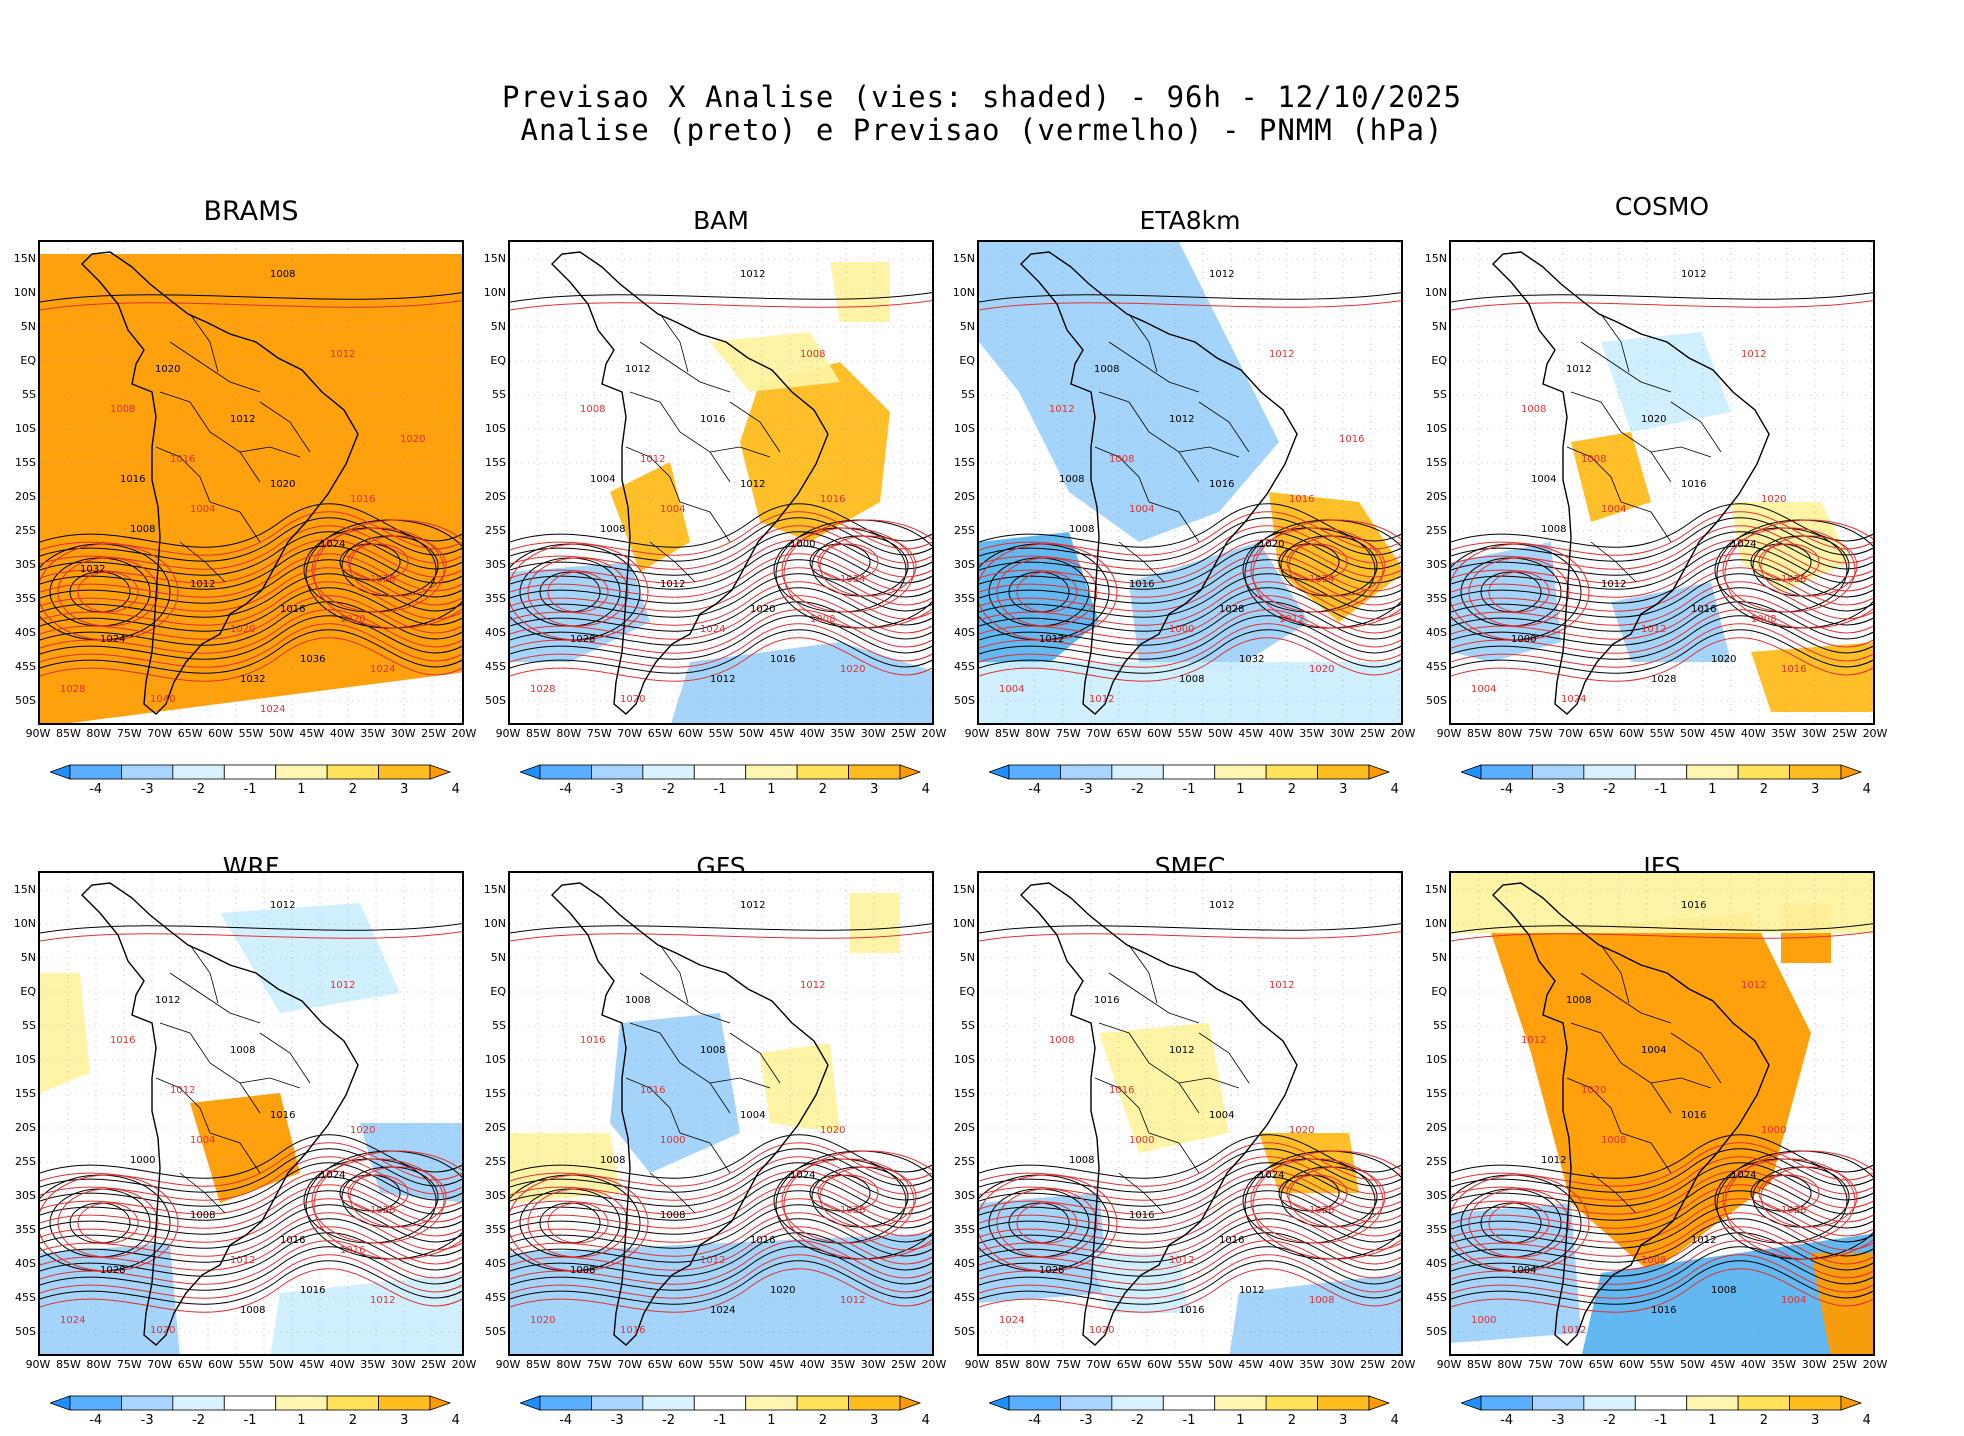  Describe the element at coordinates (220, 1364) in the screenshot. I see `longitude-label: 60W` at that location.